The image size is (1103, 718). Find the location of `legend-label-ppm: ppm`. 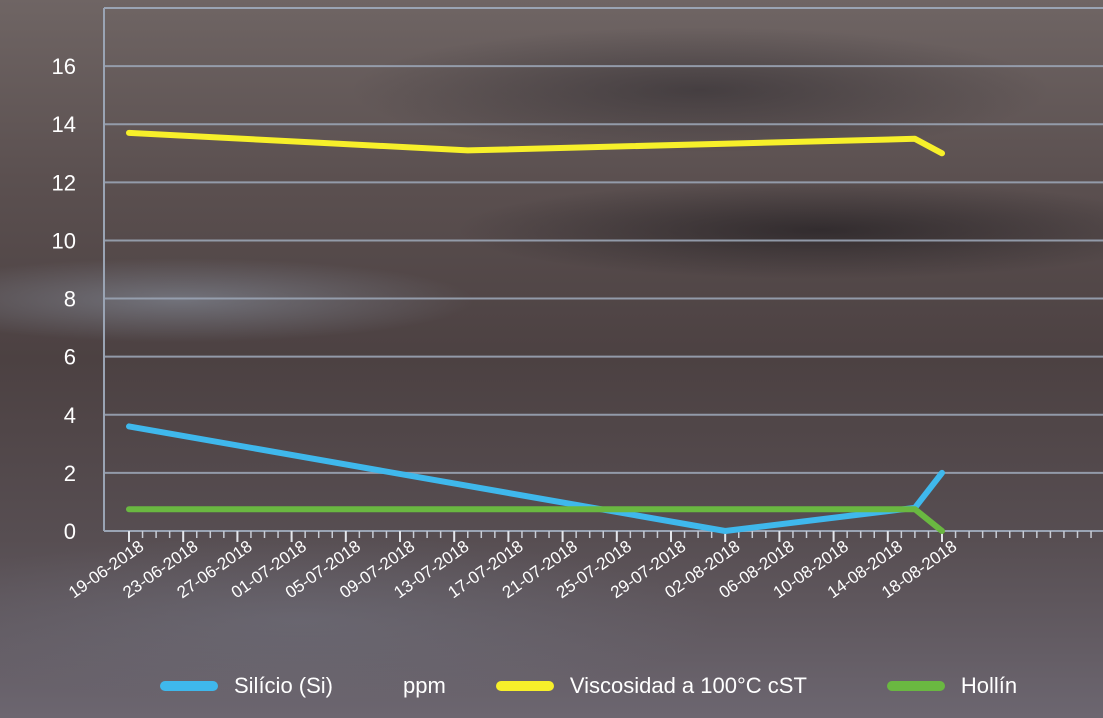

legend-label-ppm: ppm is located at coordinates (424, 685).